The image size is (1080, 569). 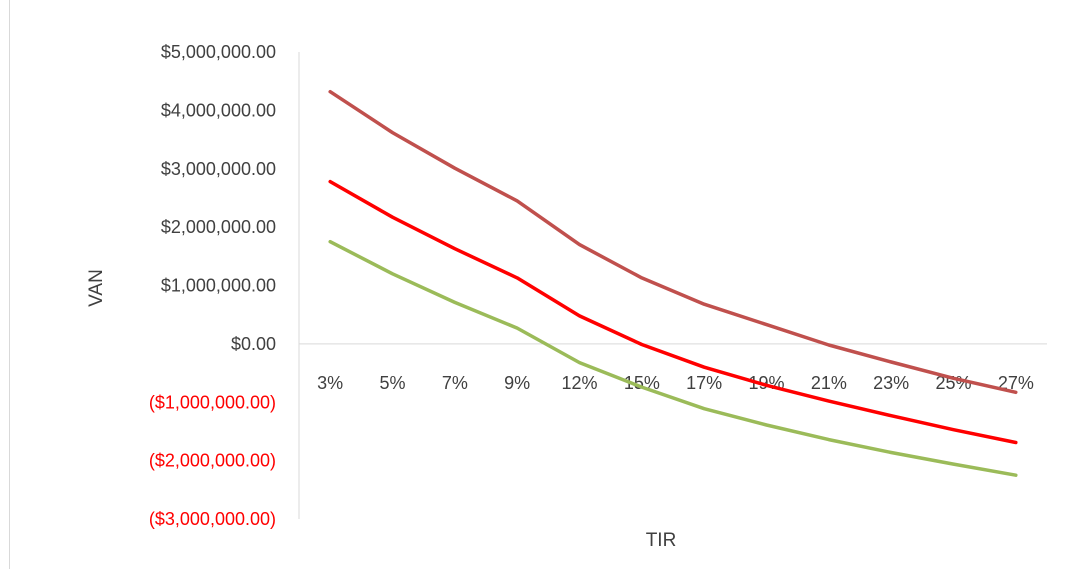 What do you see at coordinates (218, 110) in the screenshot?
I see `y-tick-label: $4,000,000.00` at bounding box center [218, 110].